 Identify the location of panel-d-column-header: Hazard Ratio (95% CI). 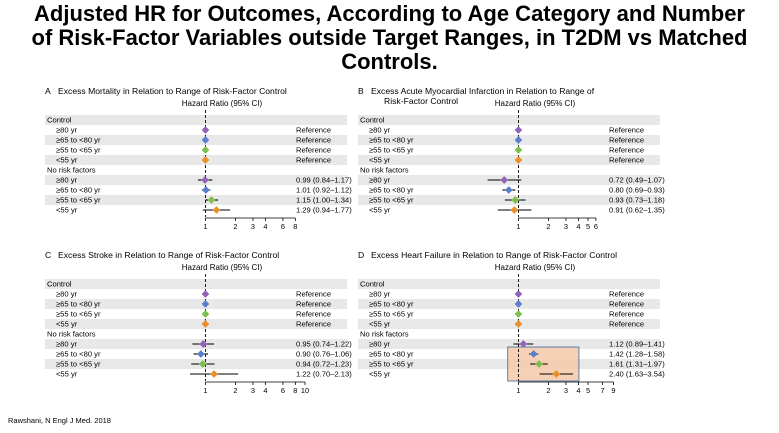
(535, 267).